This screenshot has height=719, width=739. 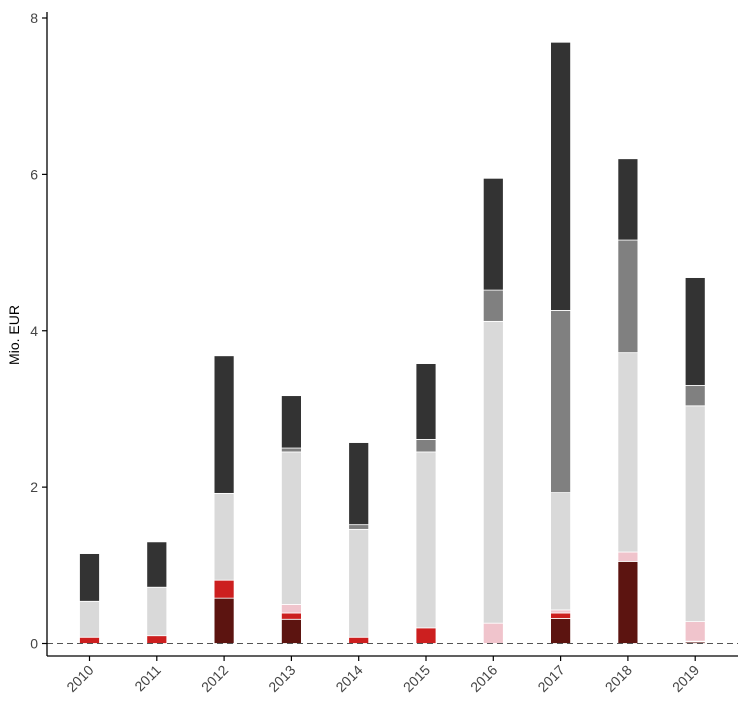 I want to click on y-tick-label-0: 0, so click(x=34, y=644).